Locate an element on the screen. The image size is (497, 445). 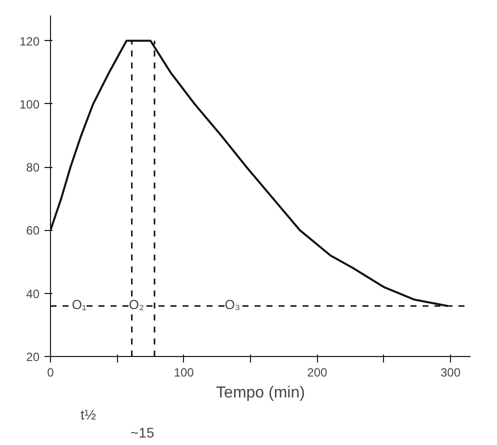
x-tick-label: 0 is located at coordinates (50, 373).